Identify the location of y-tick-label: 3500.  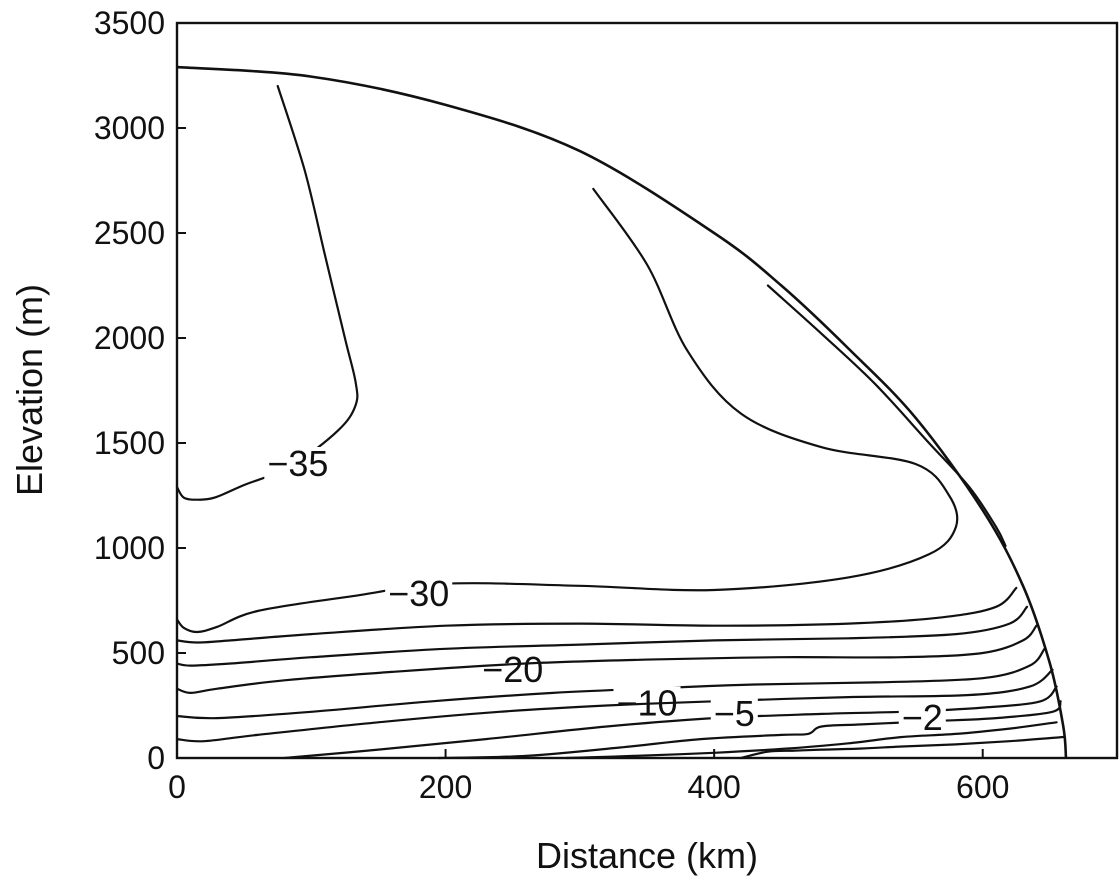
(129, 23).